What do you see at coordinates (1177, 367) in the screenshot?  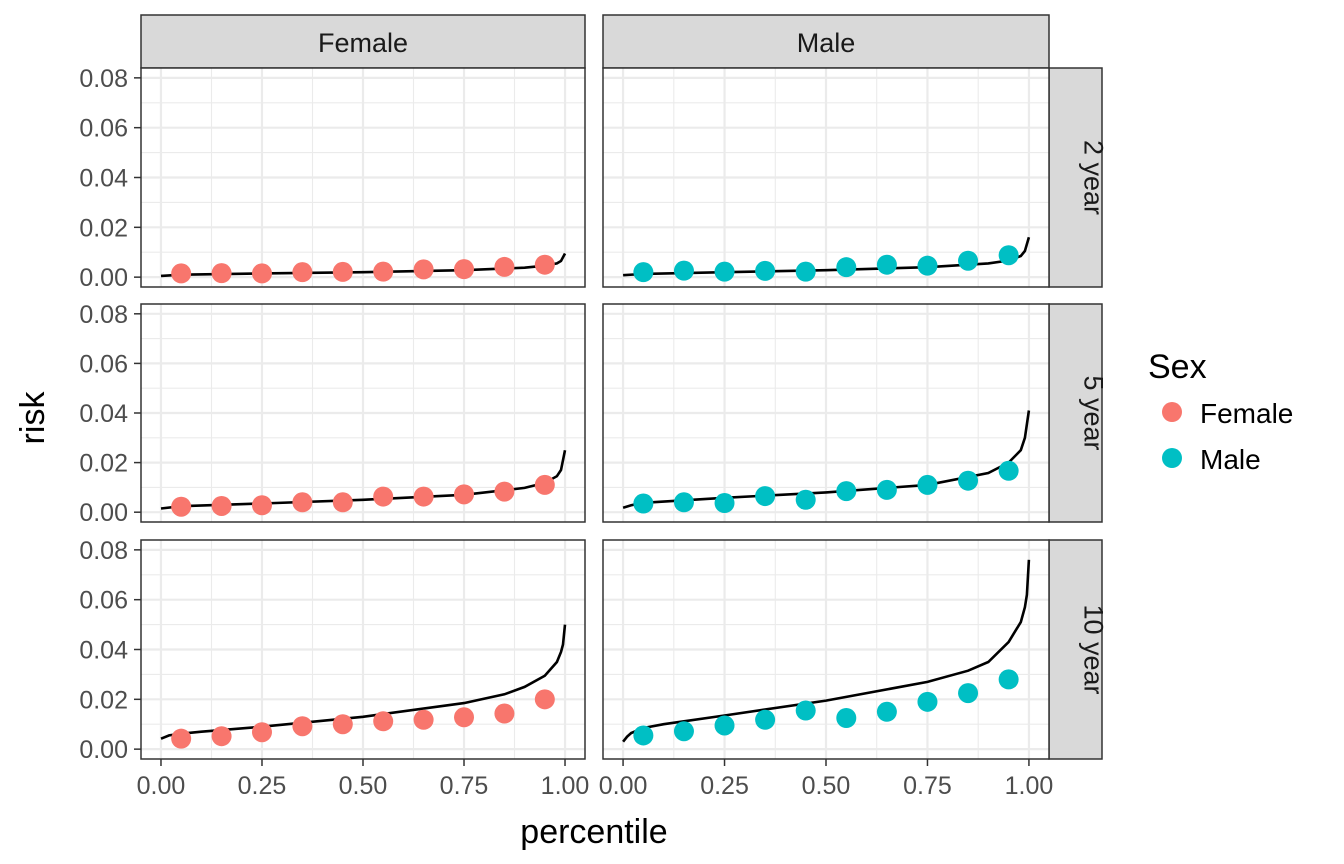 I see `legend-title: Sex` at bounding box center [1177, 367].